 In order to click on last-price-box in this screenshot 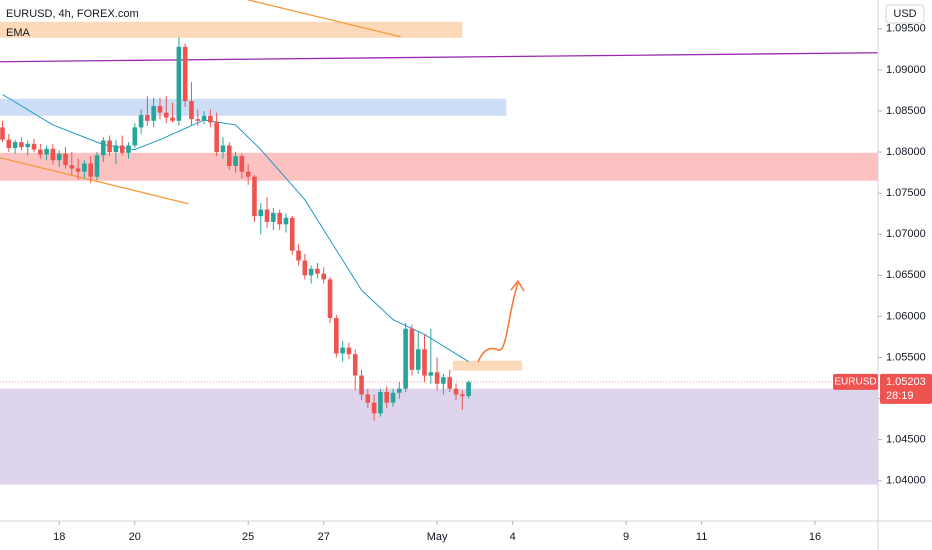, I will do `click(906, 388)`.